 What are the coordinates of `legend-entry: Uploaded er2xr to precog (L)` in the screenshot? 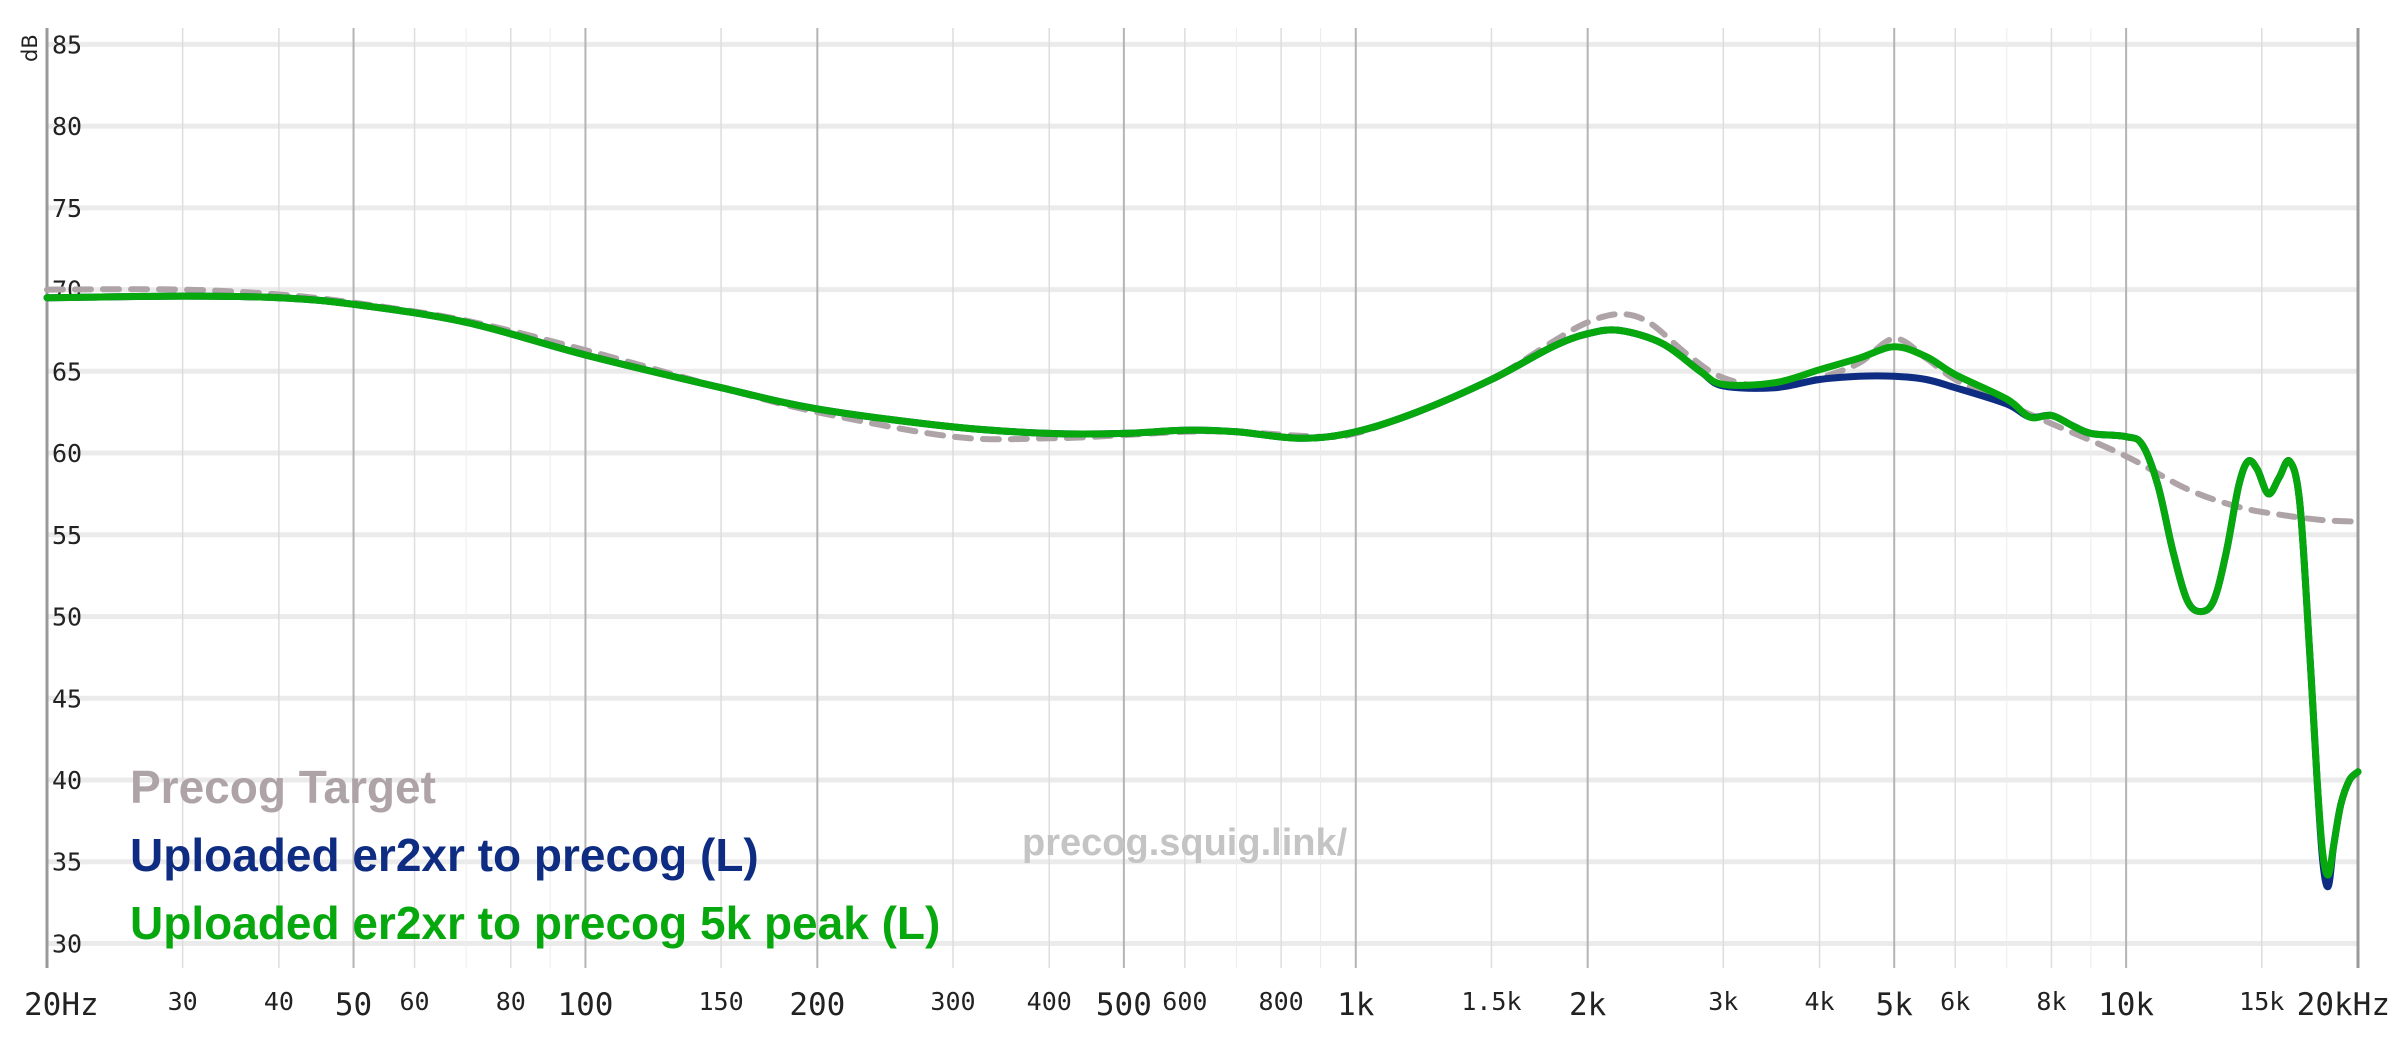 It's located at (444, 855).